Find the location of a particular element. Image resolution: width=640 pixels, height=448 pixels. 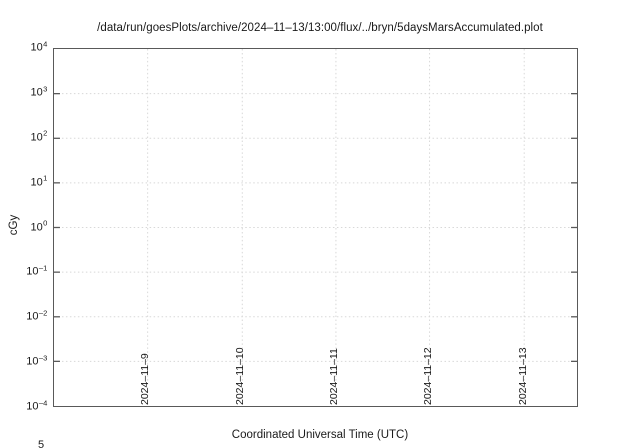

y-tick-exponent: 2 is located at coordinates (45, 133).